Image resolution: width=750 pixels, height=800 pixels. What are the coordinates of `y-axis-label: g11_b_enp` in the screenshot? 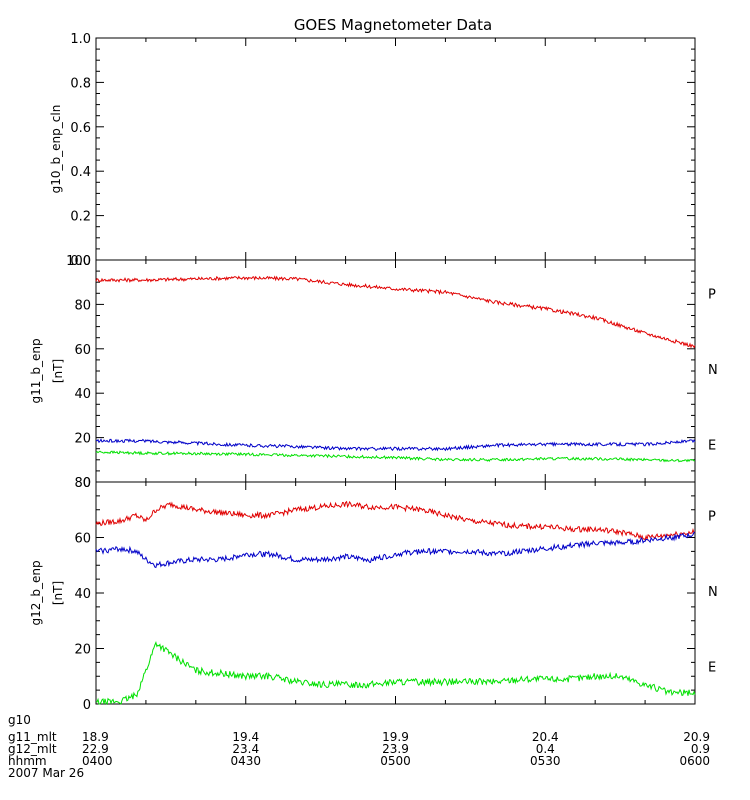 It's located at (36, 370).